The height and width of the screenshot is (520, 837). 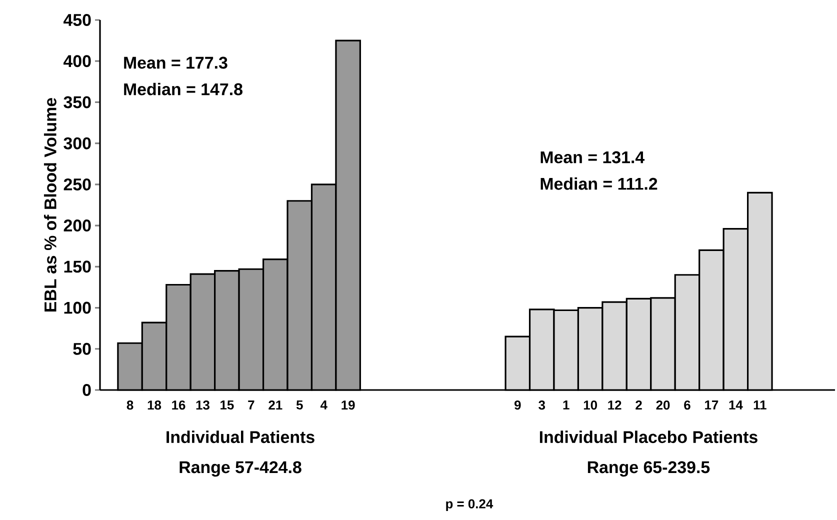 What do you see at coordinates (348, 405) in the screenshot?
I see `x-tick-label: 19` at bounding box center [348, 405].